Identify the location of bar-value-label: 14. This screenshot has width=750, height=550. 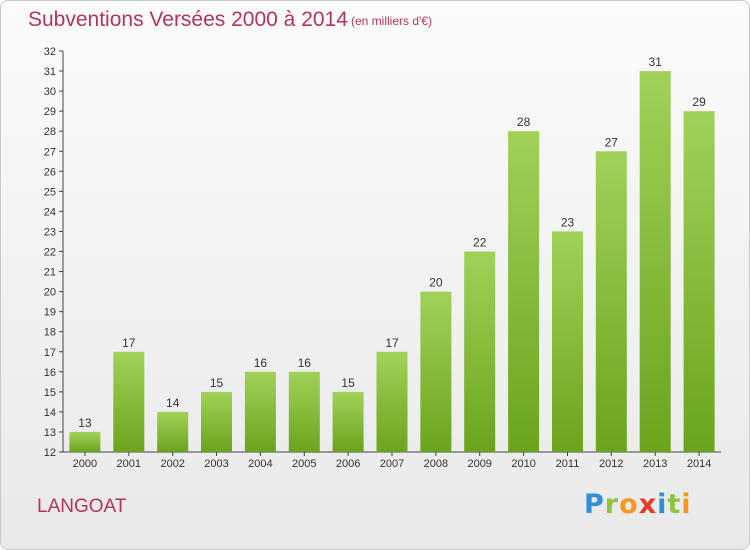
(173, 403).